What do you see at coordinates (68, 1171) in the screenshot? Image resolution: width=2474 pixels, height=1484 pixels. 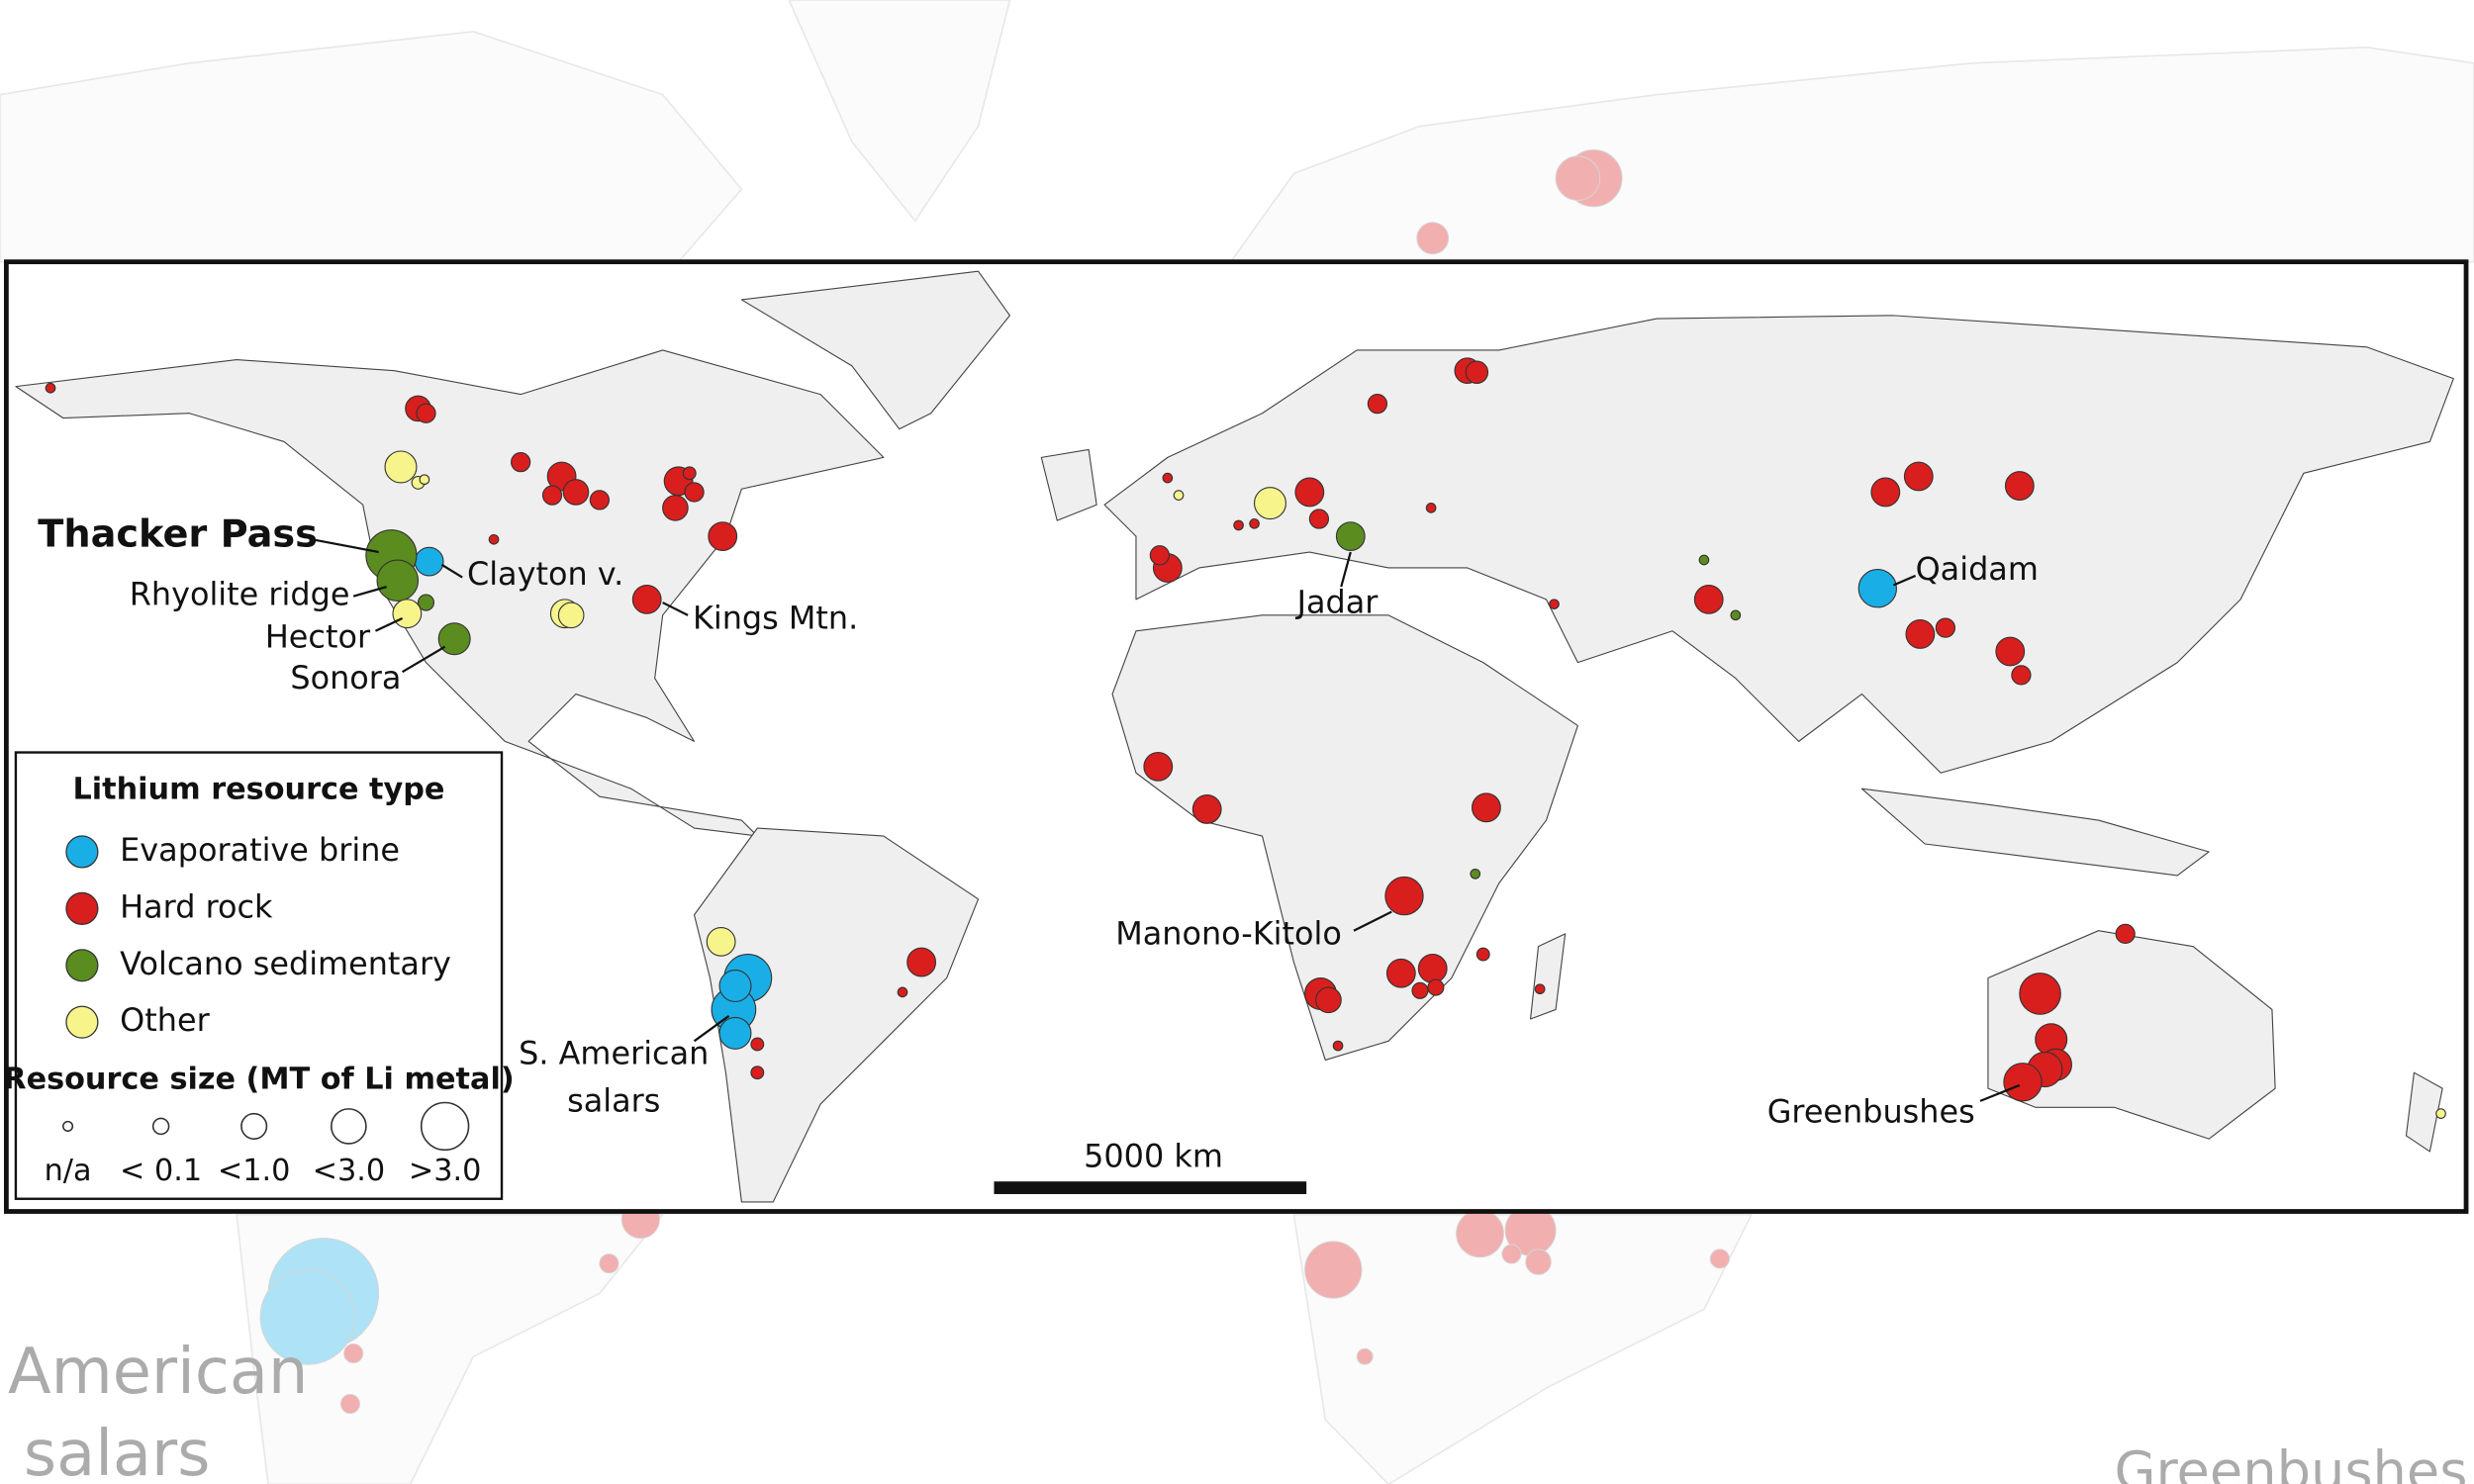 I see `legend-size-label: n/a` at bounding box center [68, 1171].